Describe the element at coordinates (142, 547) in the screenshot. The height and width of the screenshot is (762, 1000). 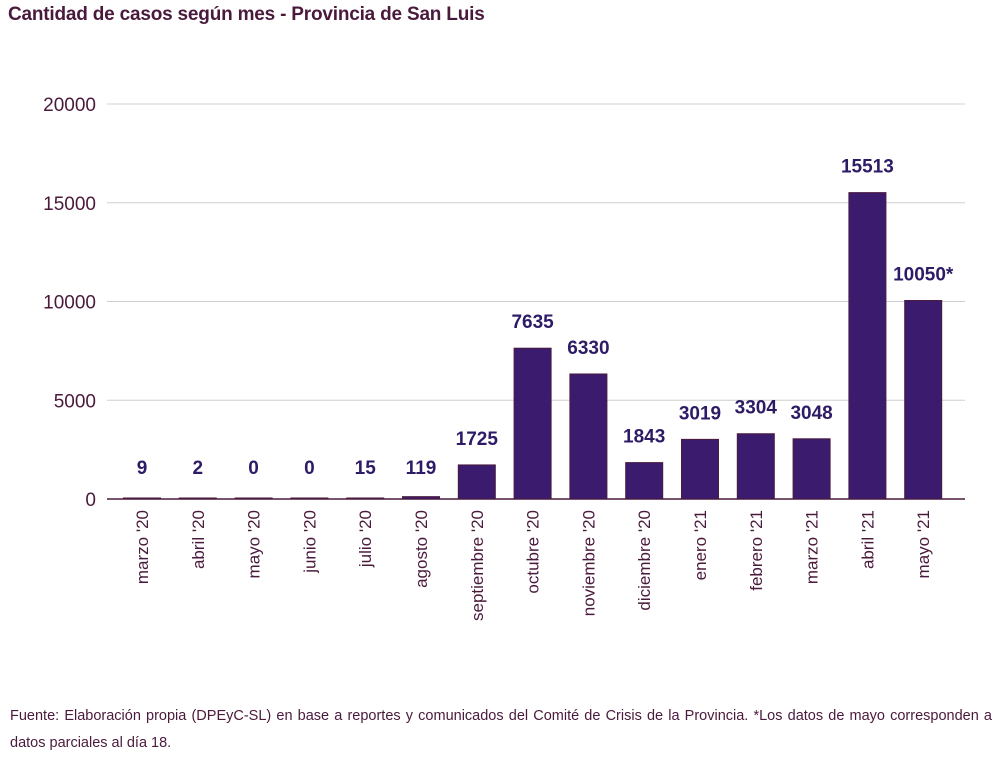
I see `x-tick-label: marzo '20` at that location.